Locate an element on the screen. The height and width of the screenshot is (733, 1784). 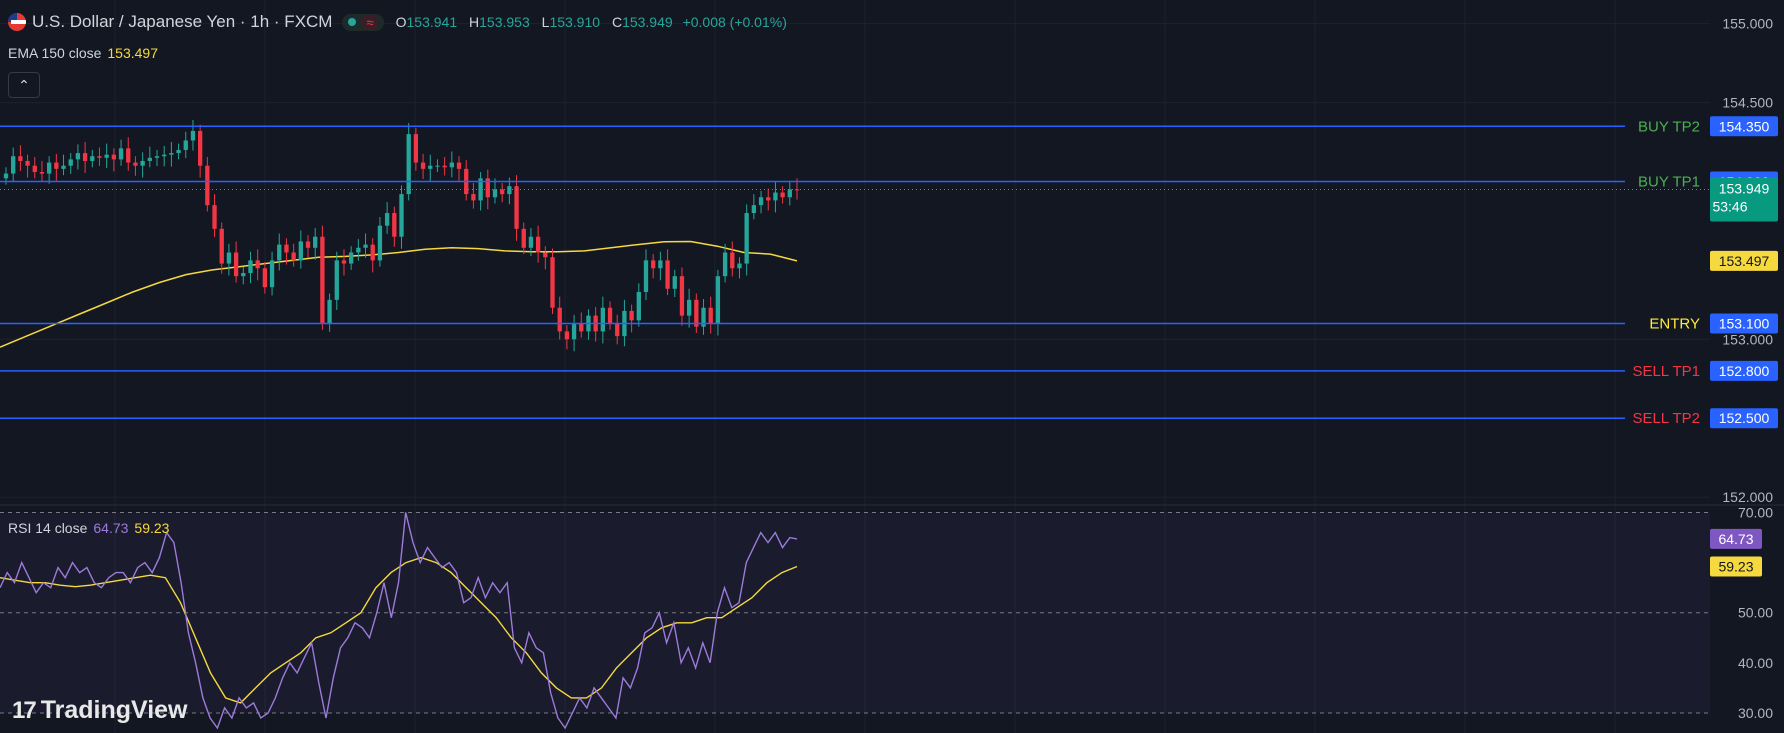
open-value: 153.941 is located at coordinates (432, 22).